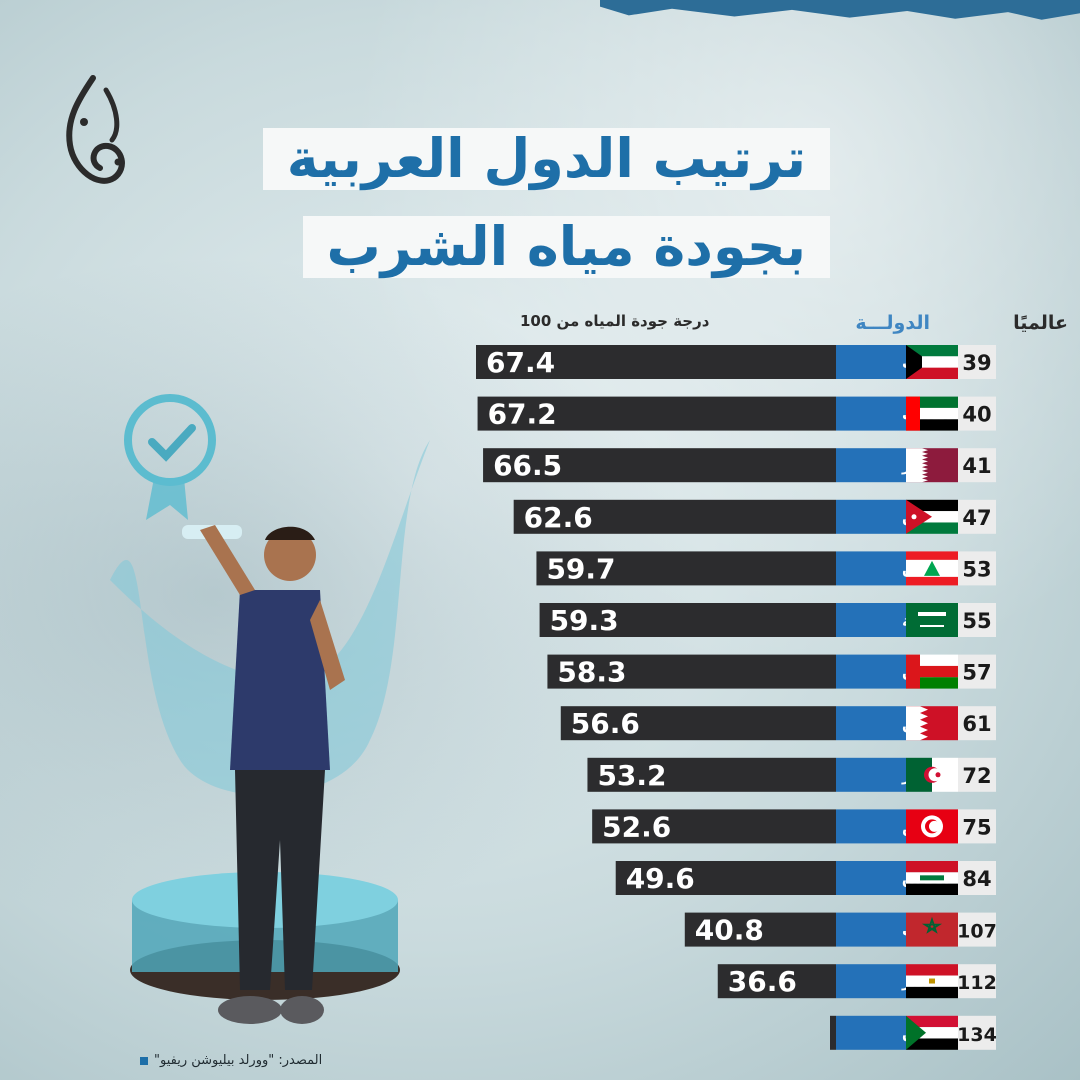 This screenshot has width=1080, height=1080. I want to click on chart-row: 22.3السودان134, so click(913, 1032).